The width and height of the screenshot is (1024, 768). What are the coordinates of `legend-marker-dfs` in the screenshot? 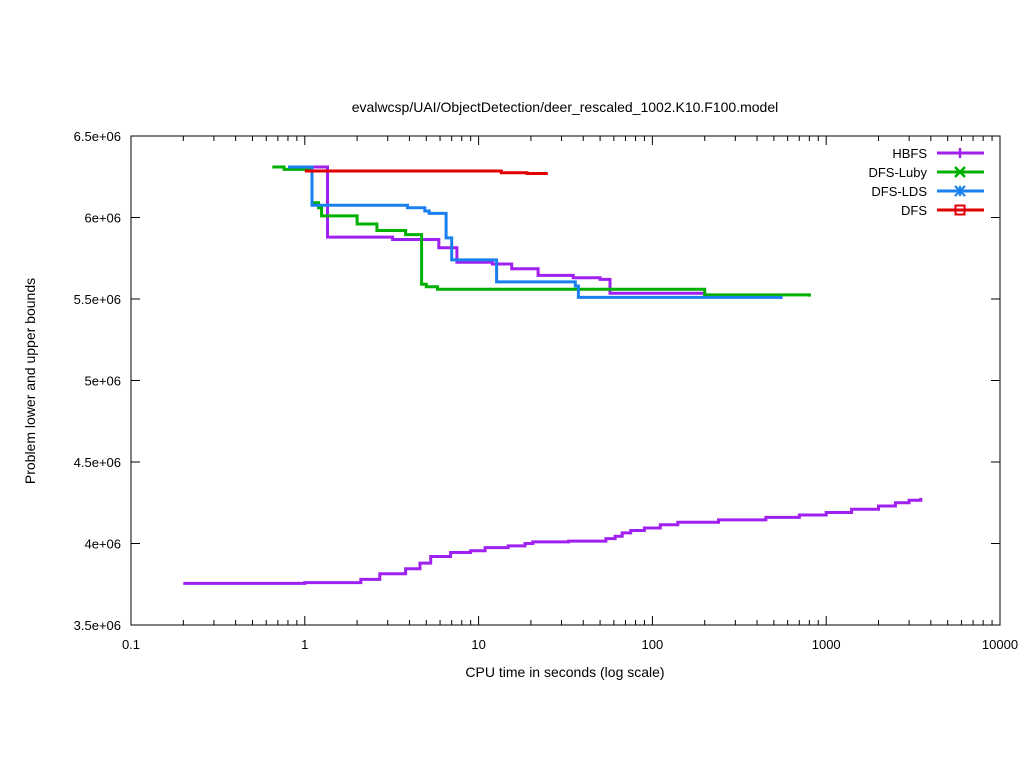 It's located at (960, 210).